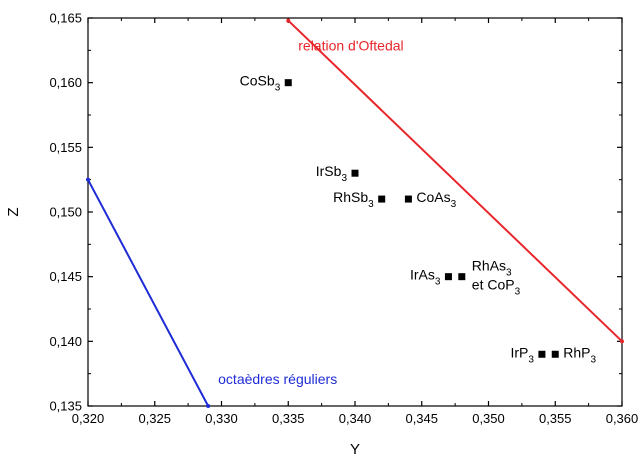 This screenshot has width=640, height=459. Describe the element at coordinates (65, 341) in the screenshot. I see `y-tick-label: 0,140` at that location.